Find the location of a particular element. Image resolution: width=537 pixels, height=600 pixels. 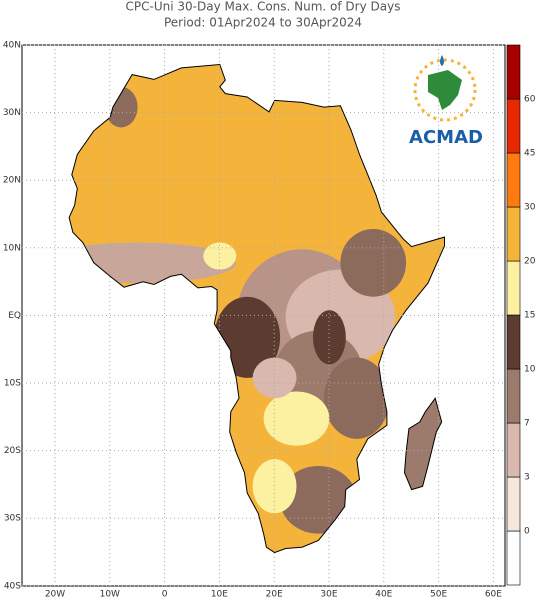

lat-label: 10S is located at coordinates (12, 384).